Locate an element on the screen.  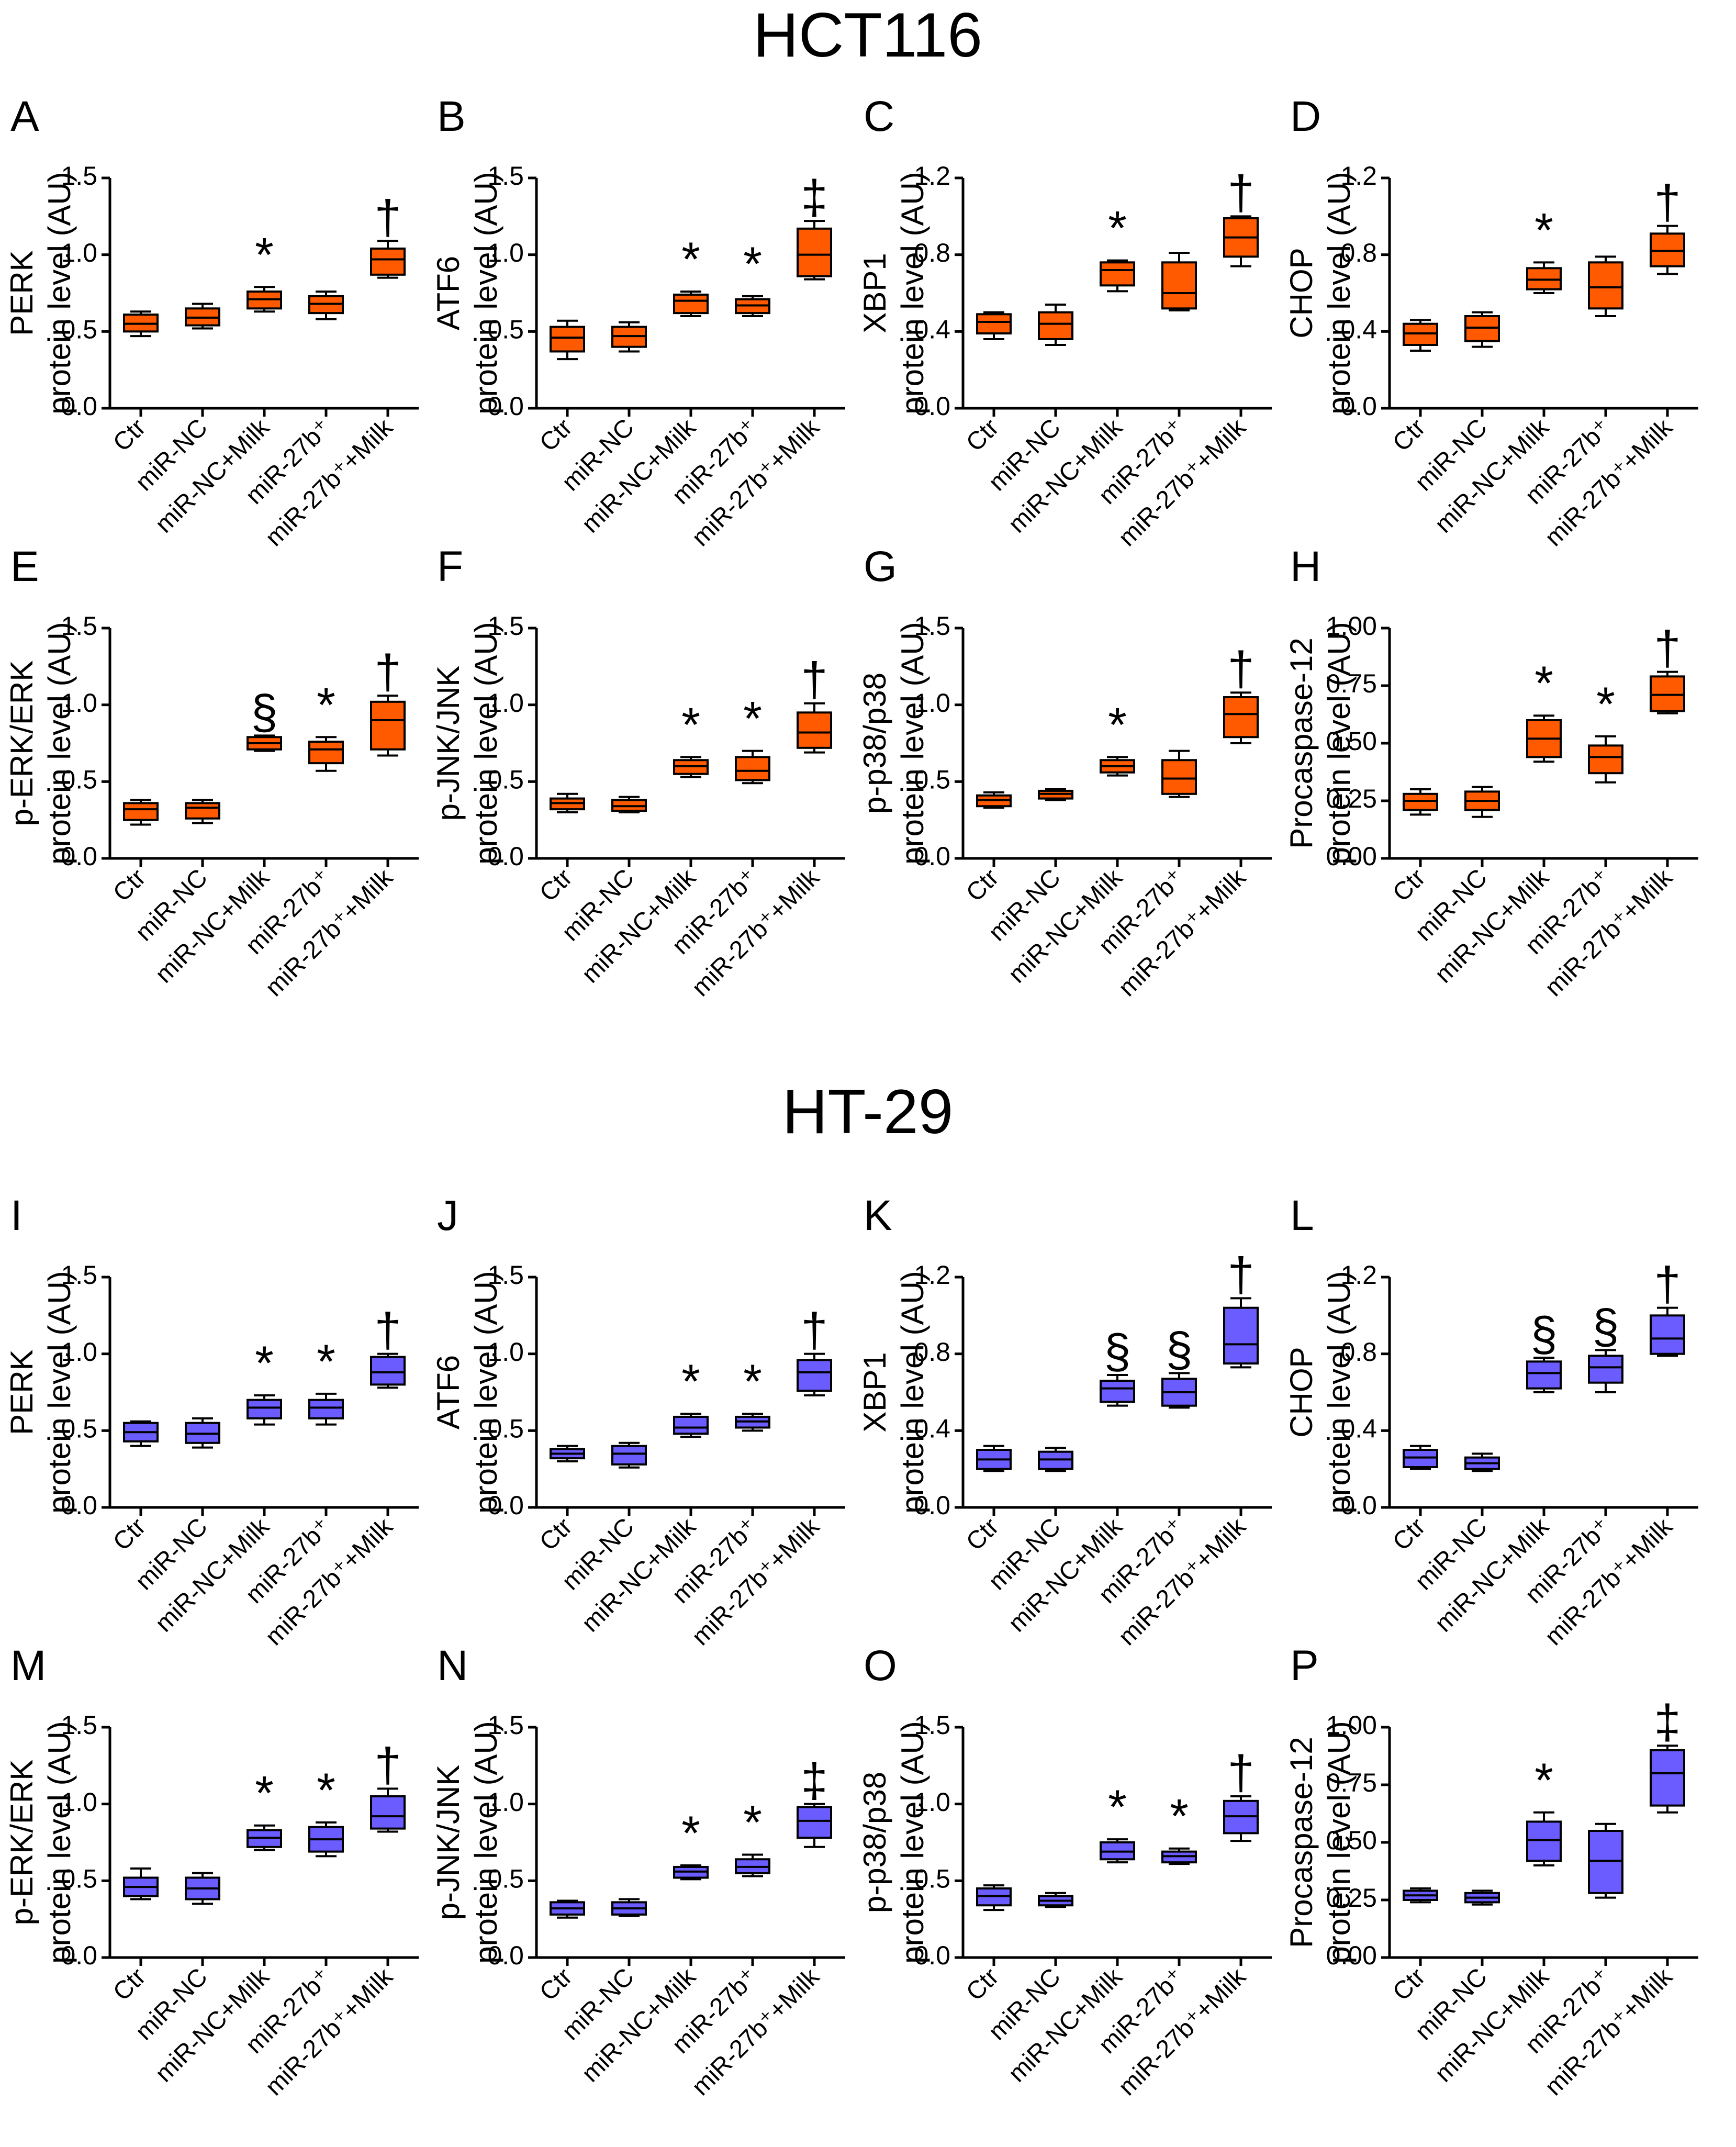
y-tick-label: 0.00 is located at coordinates (1351, 1956).